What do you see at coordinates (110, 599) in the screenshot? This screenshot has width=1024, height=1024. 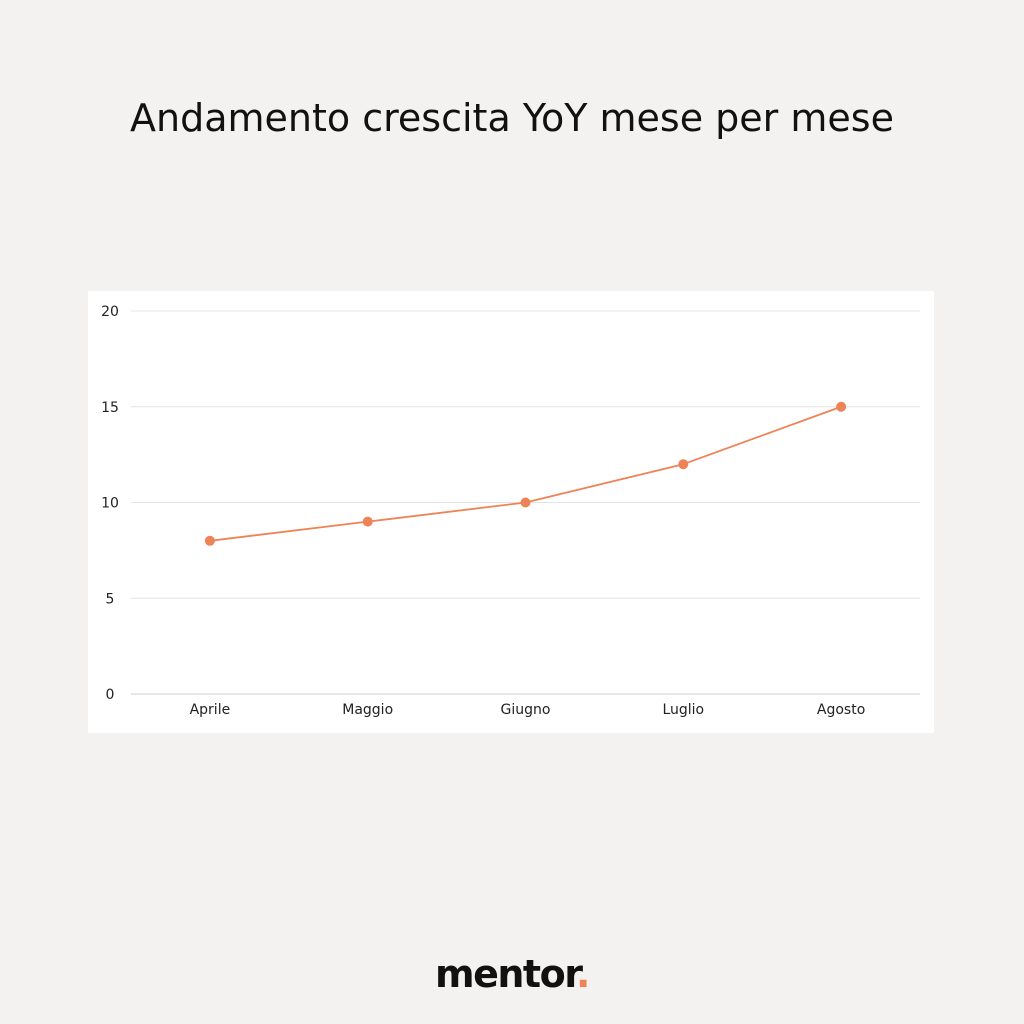 I see `y-tick-label-5: 5` at bounding box center [110, 599].